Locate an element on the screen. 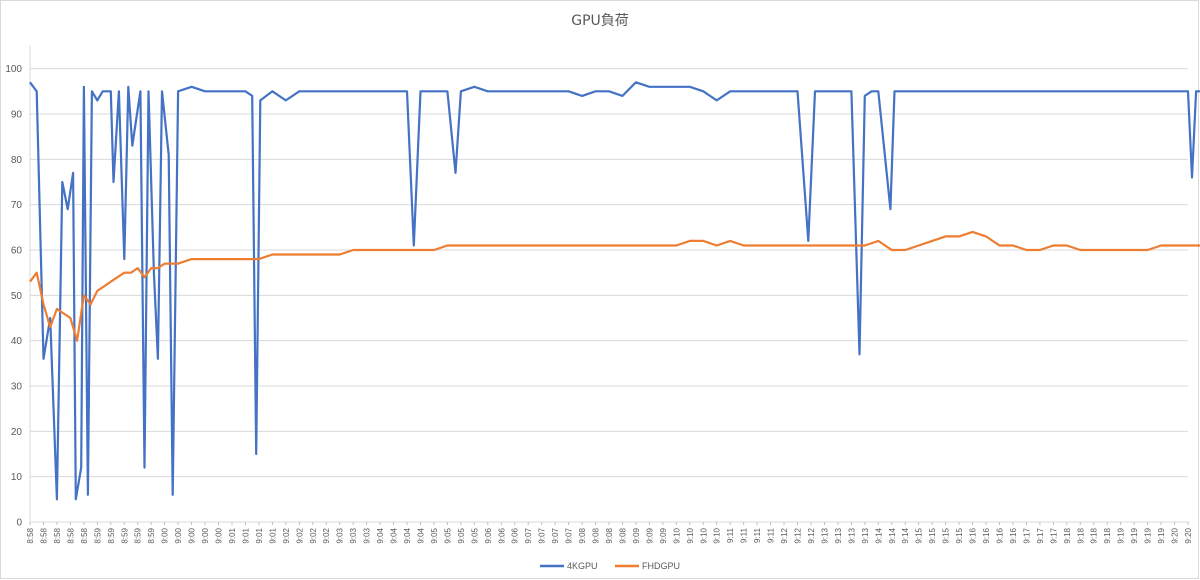 The image size is (1200, 580). y-tick-label: 30 is located at coordinates (17, 387).